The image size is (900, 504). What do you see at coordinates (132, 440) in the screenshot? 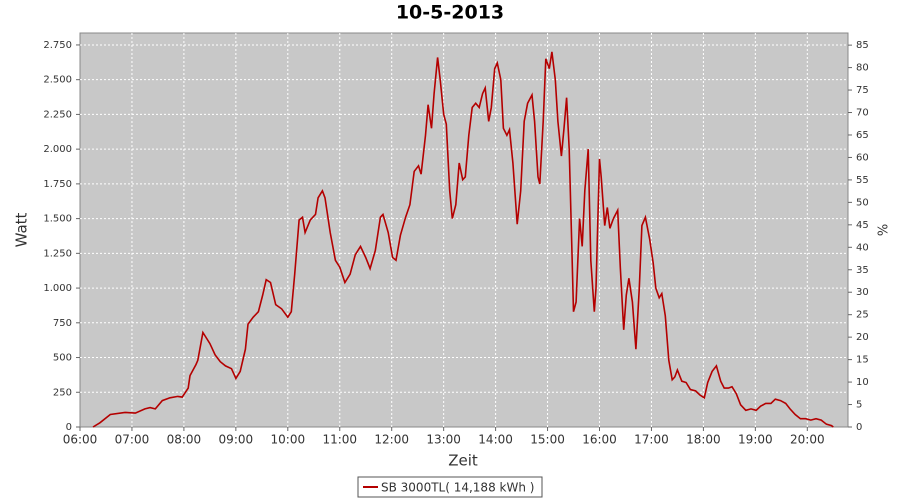
I see `x-tick-label: 07:00` at bounding box center [132, 440].